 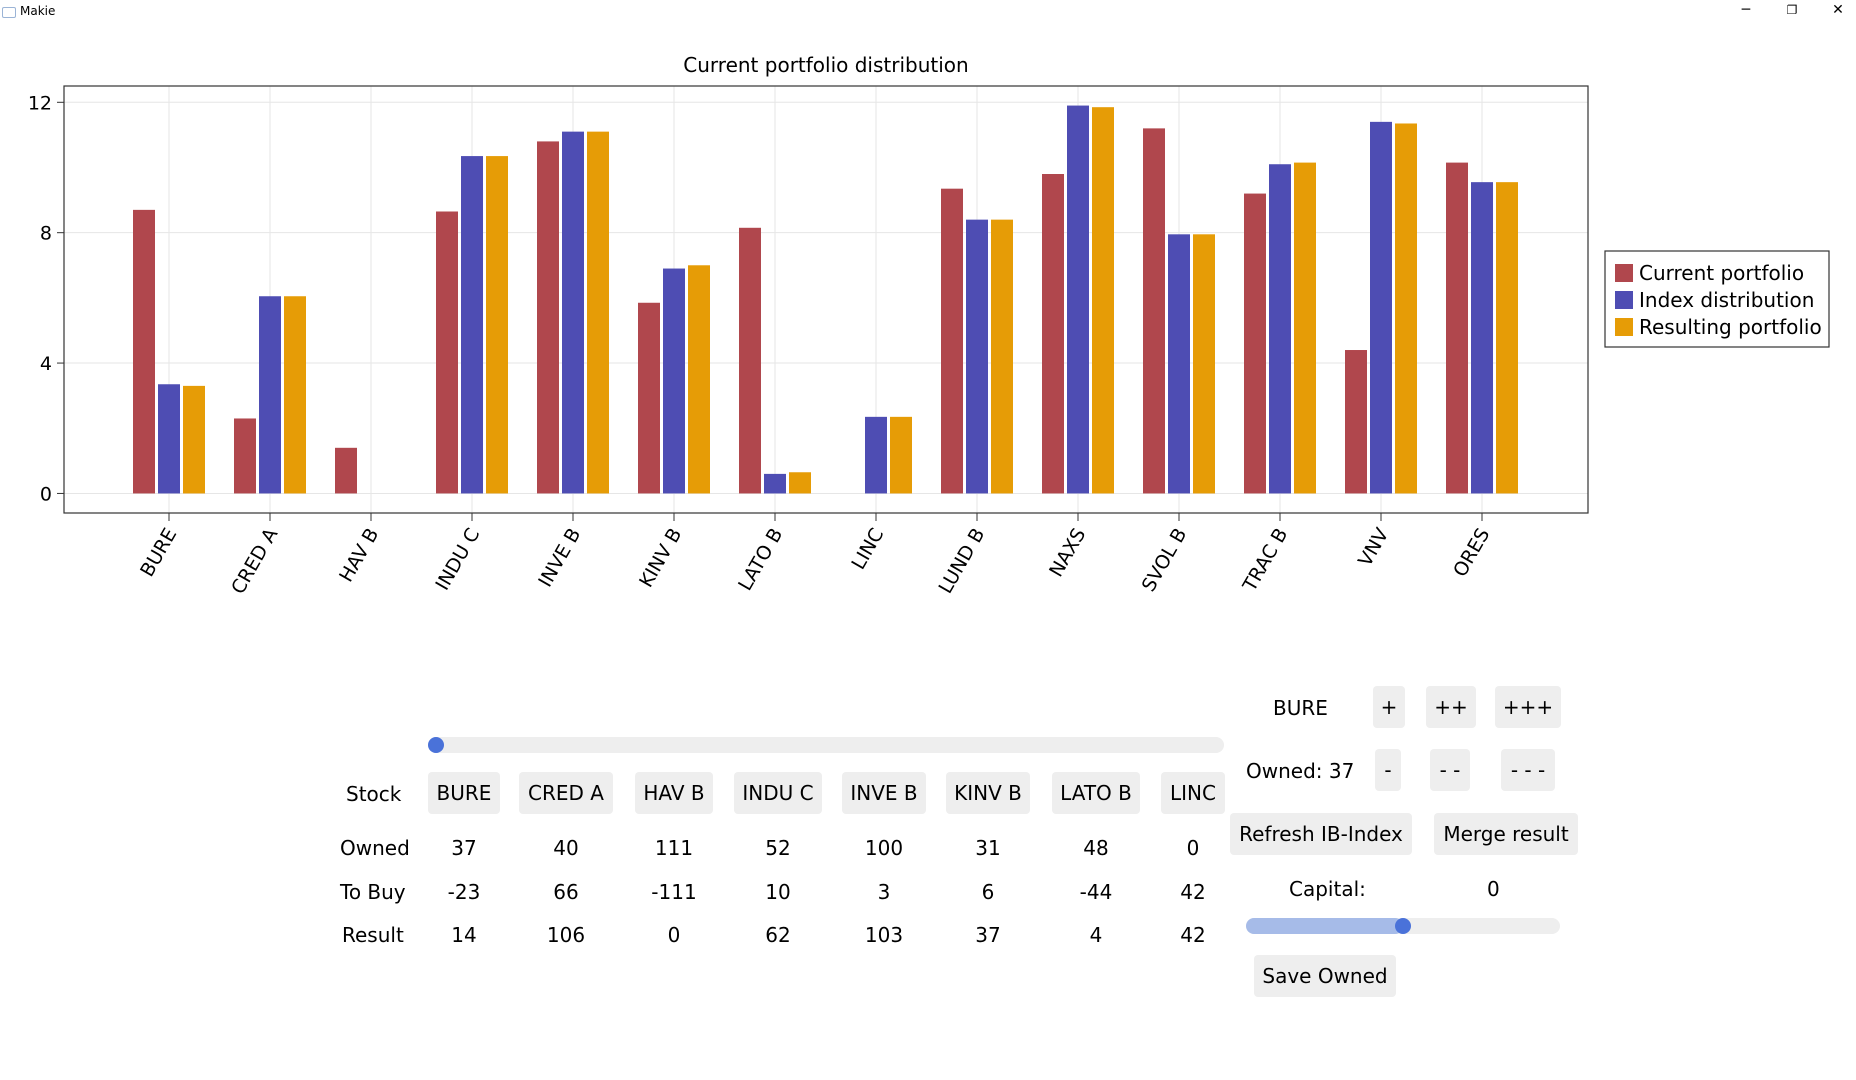 I want to click on stock-select-button: HAV B, so click(x=674, y=793).